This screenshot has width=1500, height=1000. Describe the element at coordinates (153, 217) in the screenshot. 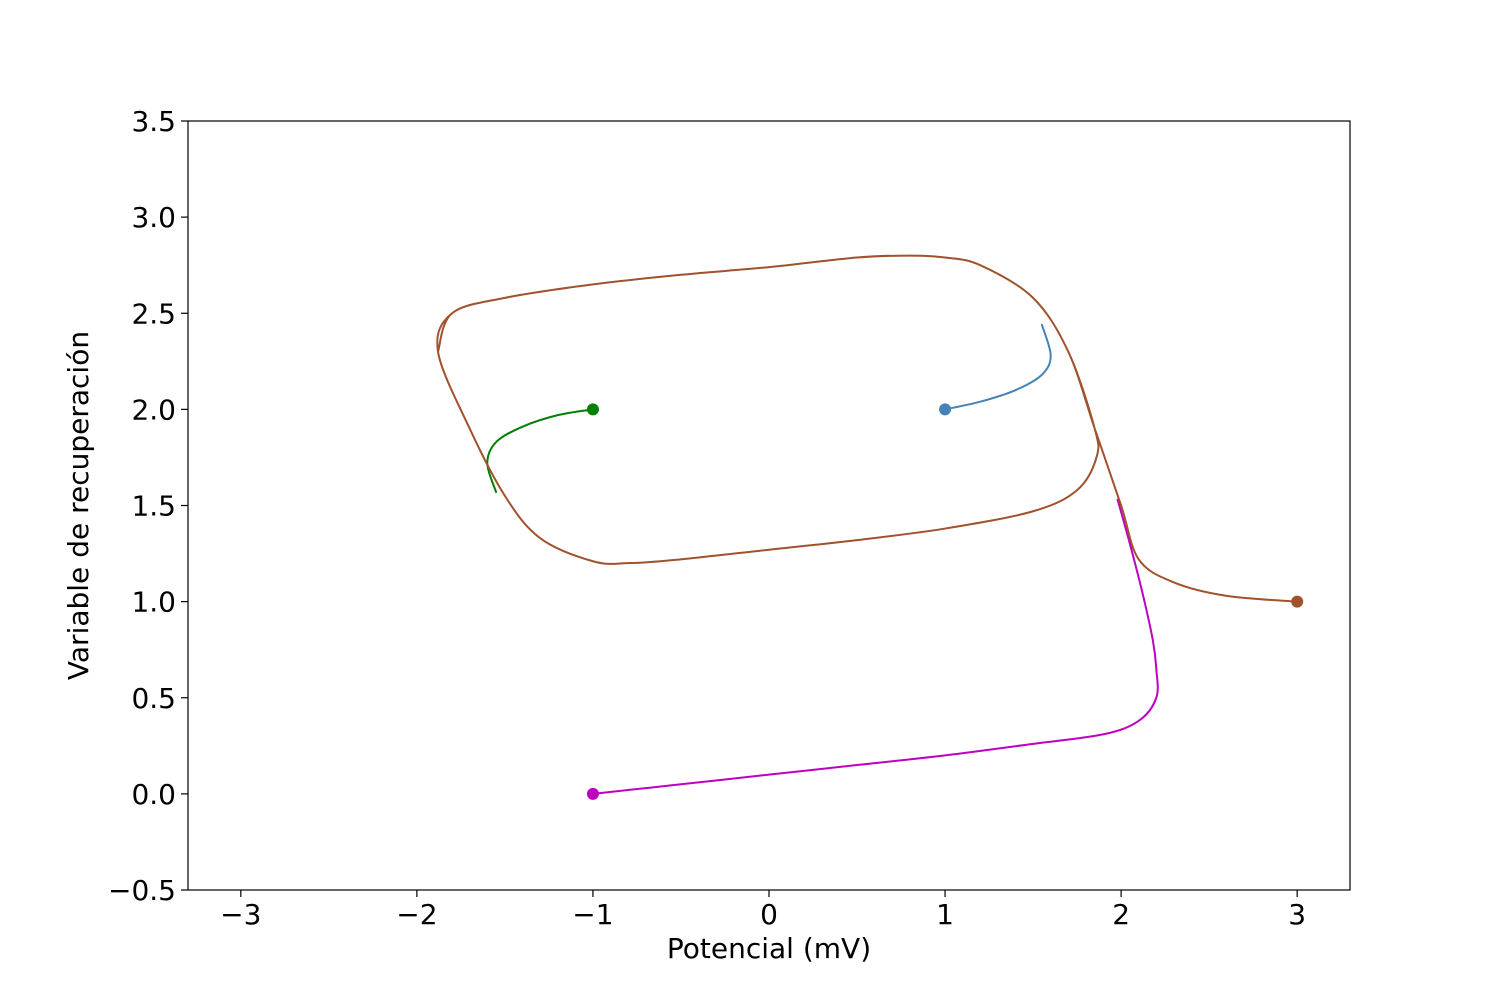

I see `y-tick-label: 3.0` at that location.